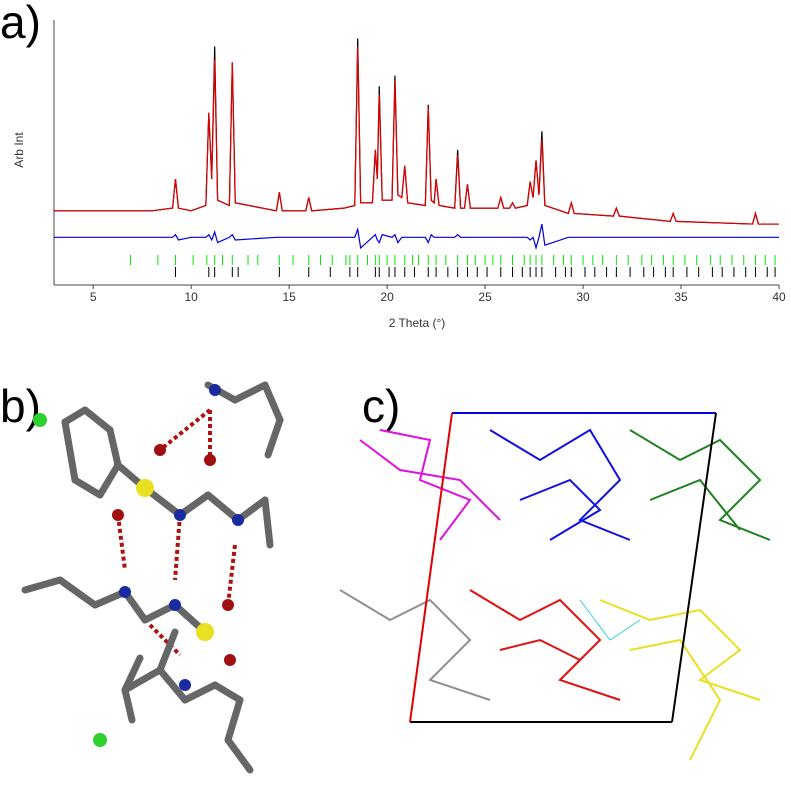 The image size is (791, 792). Describe the element at coordinates (416, 237) in the screenshot. I see `pattern-line` at that location.